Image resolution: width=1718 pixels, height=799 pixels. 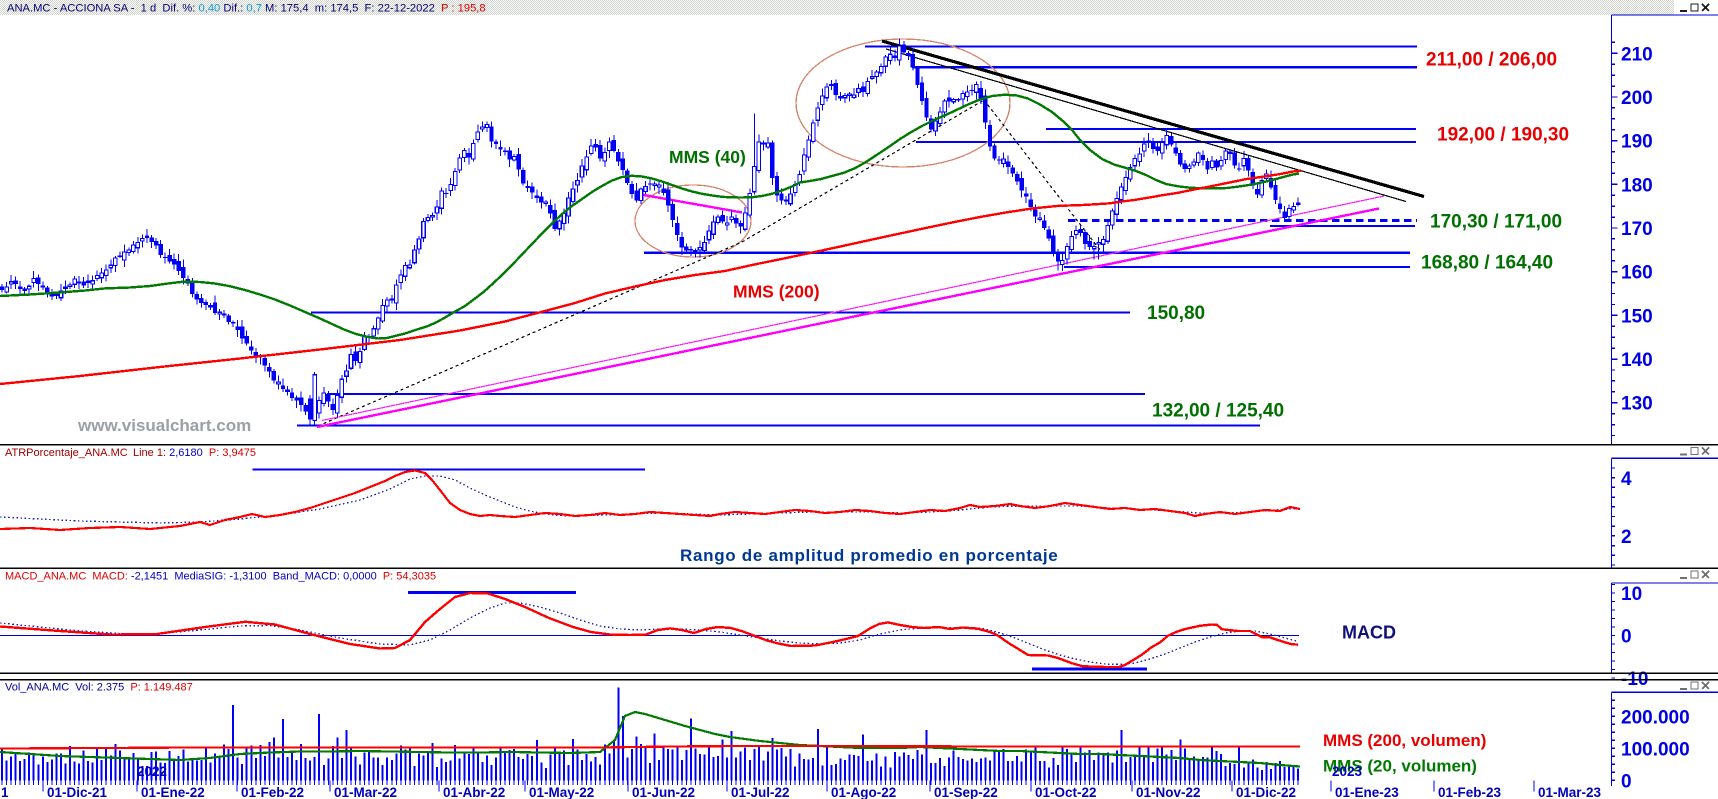 I want to click on svg-text: 01-Dic-21, so click(x=77, y=792).